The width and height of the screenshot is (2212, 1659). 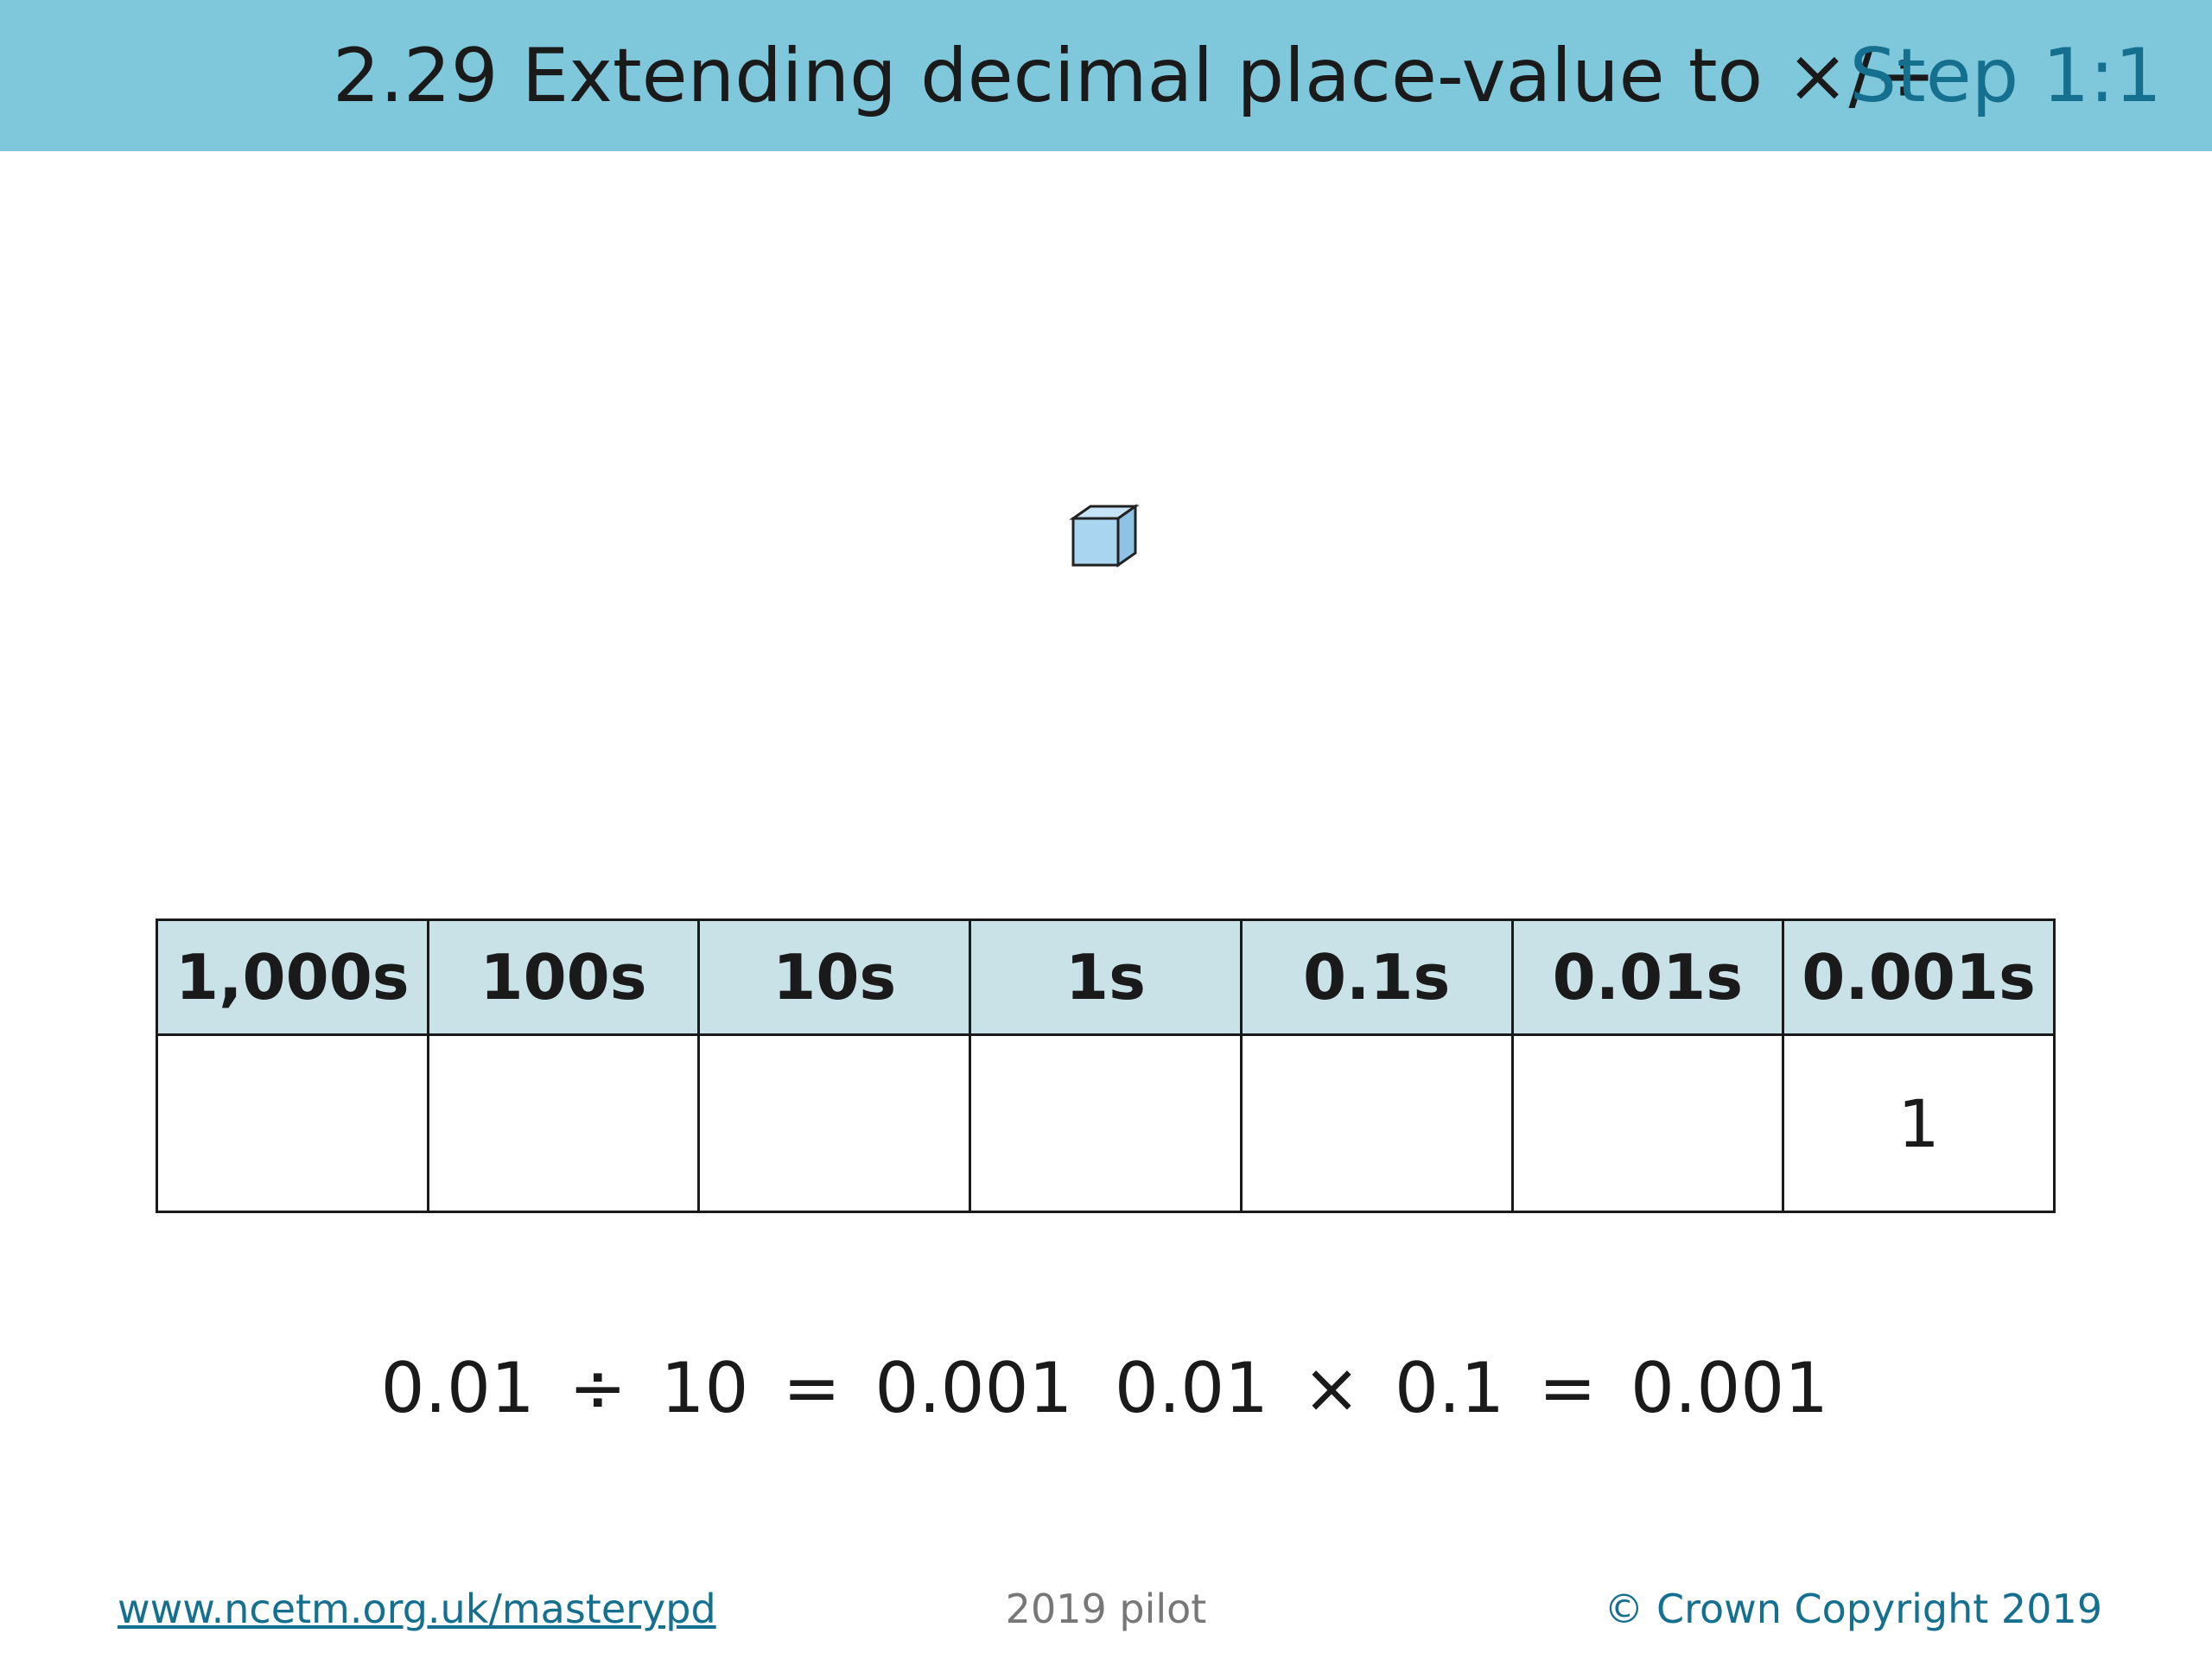 I want to click on column-header: 0.001s, so click(x=1919, y=977).